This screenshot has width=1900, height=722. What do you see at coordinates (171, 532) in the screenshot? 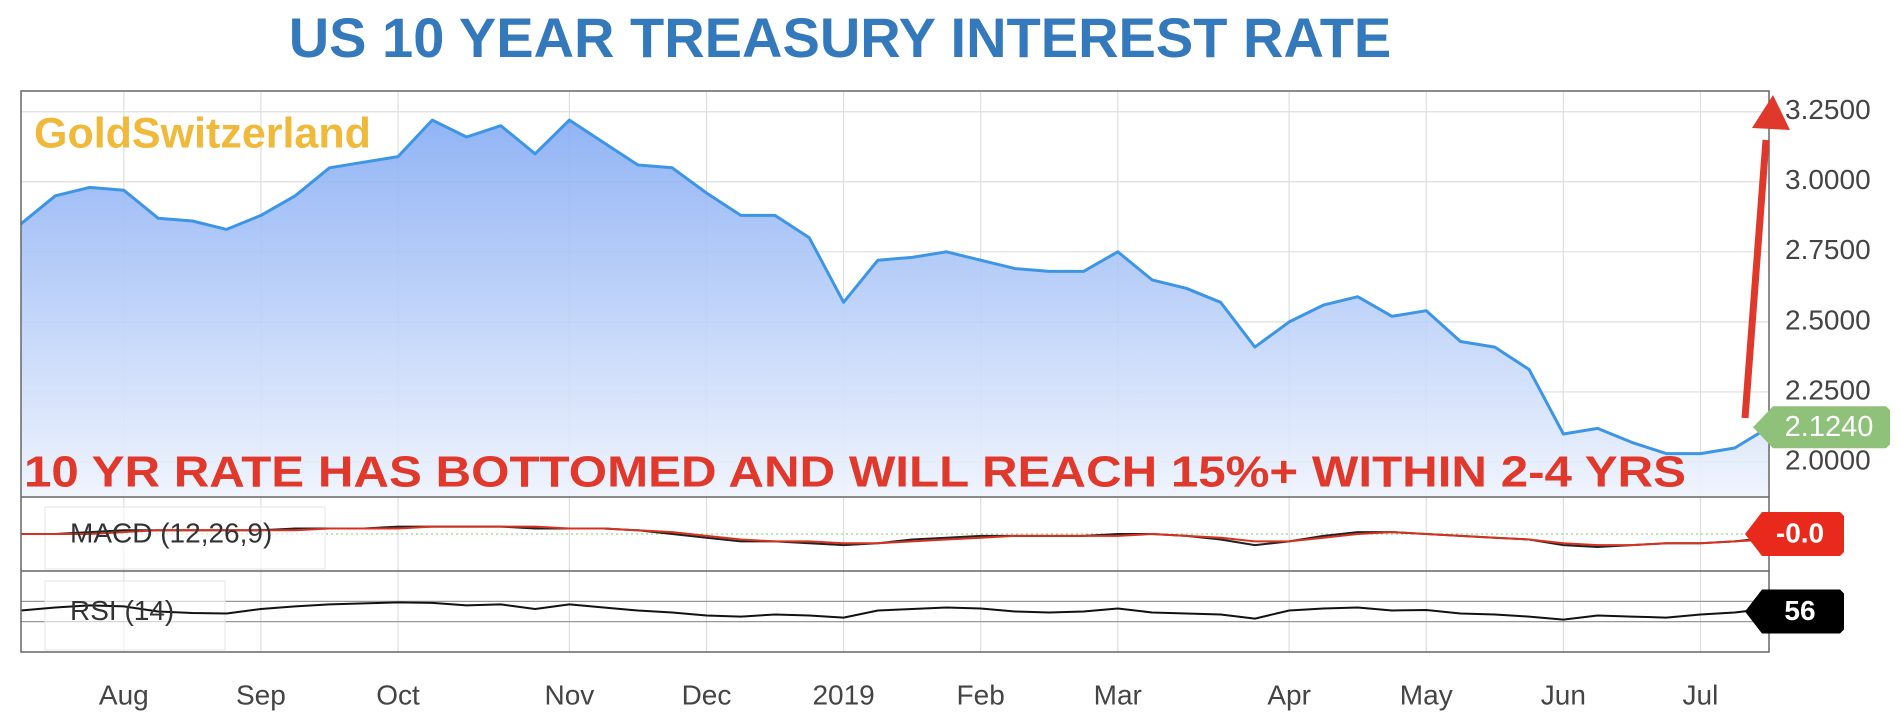
I see `panel-label: MACD (12,26,9)` at bounding box center [171, 532].